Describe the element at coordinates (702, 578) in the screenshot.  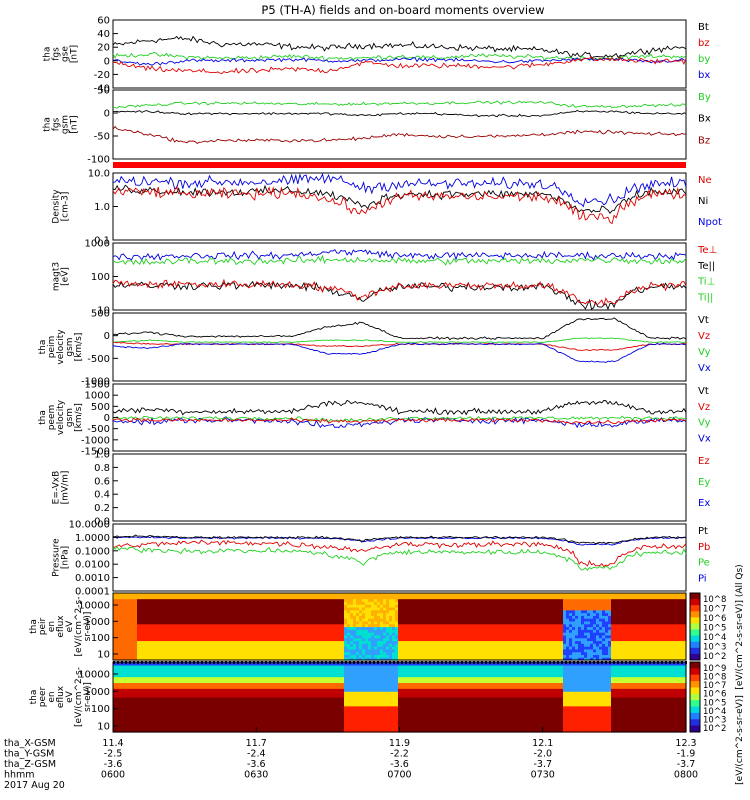
I see `legend-entry: Pi` at that location.